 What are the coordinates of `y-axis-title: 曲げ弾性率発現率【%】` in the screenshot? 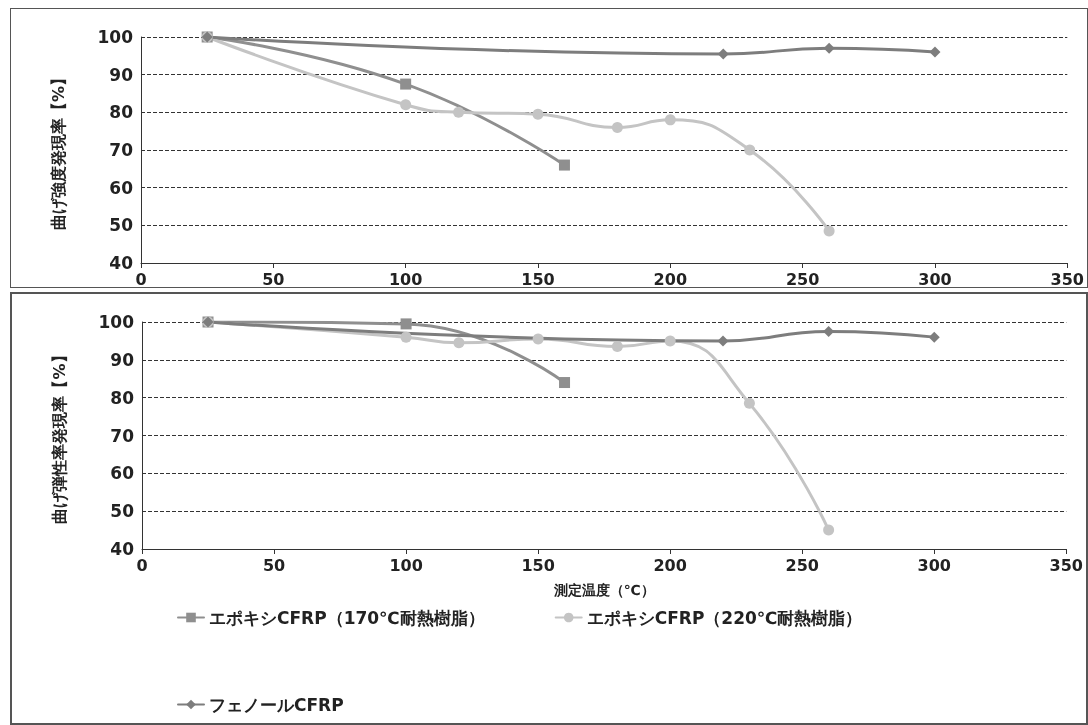 It's located at (59, 435).